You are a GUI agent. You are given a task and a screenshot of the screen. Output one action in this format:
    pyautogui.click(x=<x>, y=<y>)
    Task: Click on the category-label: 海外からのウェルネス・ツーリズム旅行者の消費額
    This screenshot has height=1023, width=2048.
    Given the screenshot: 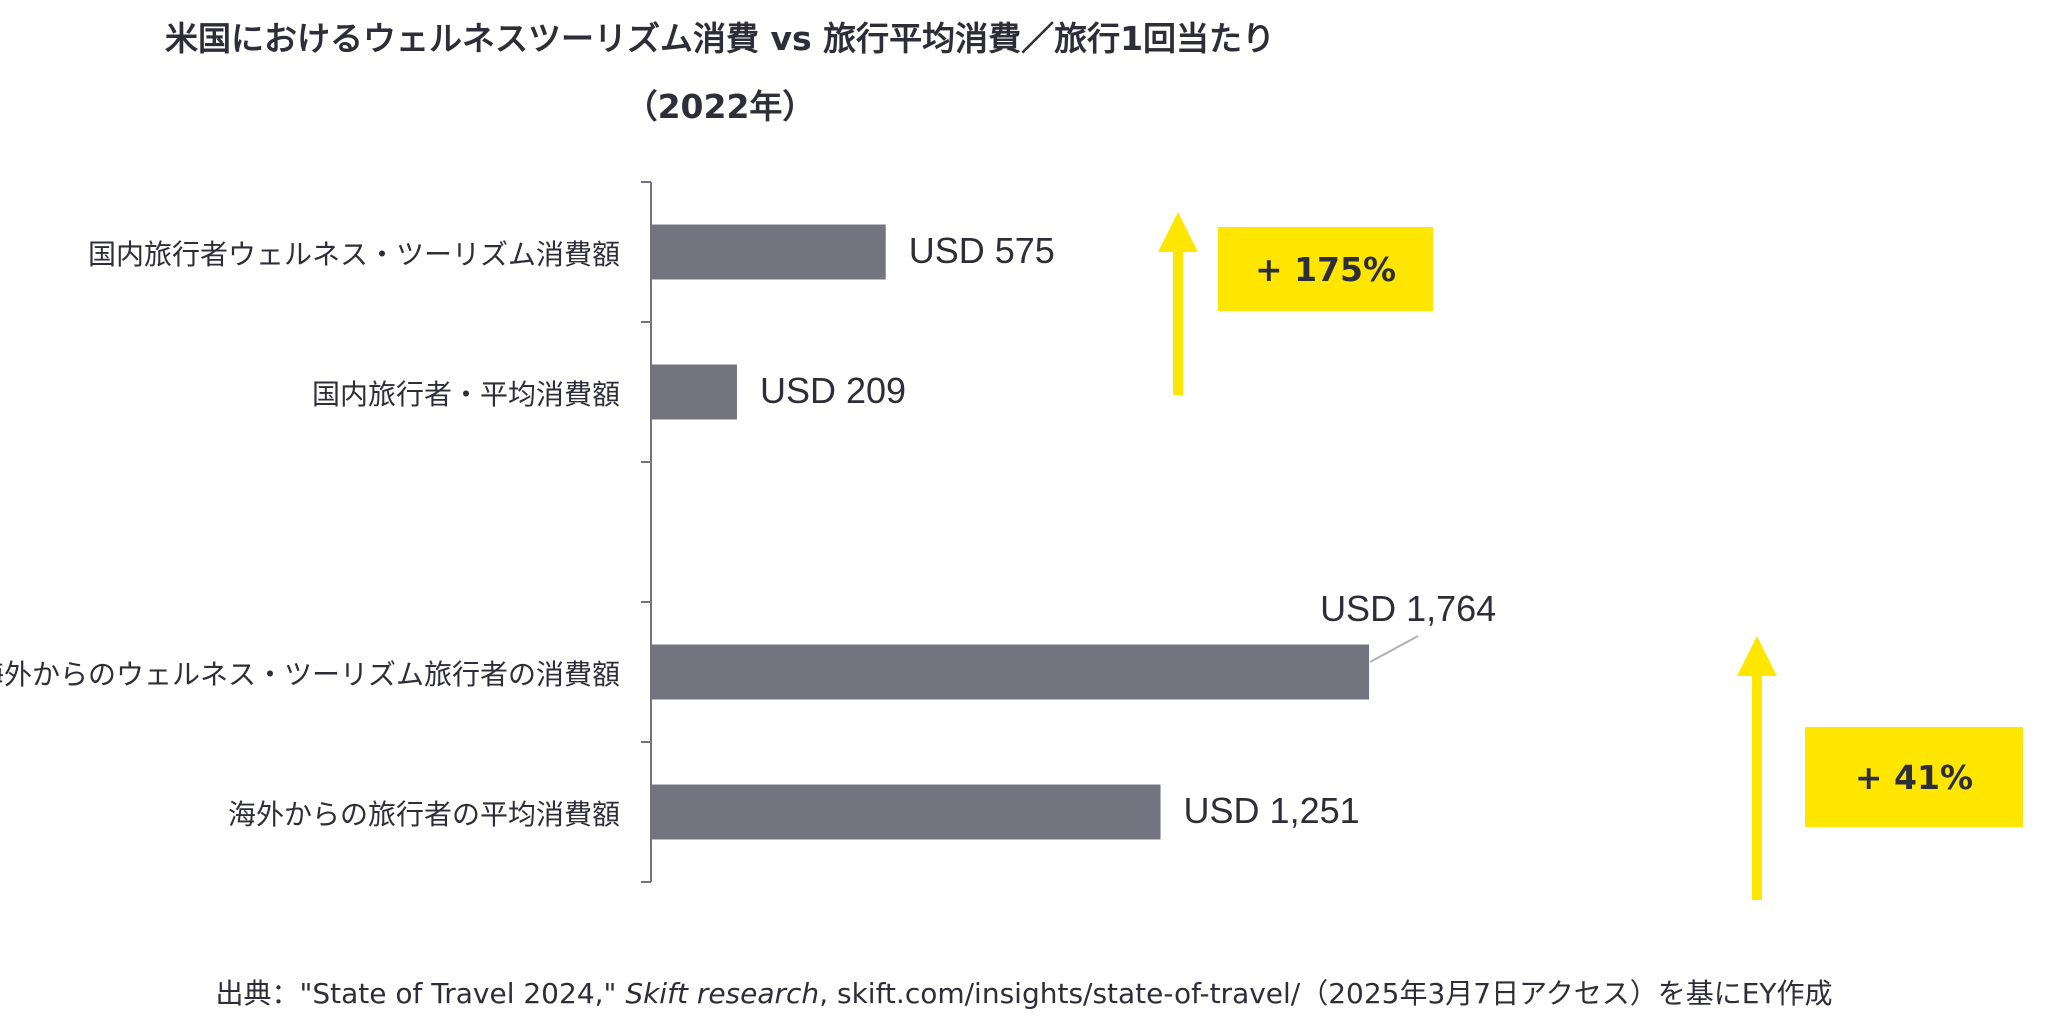 What is the action you would take?
    pyautogui.click(x=310, y=674)
    